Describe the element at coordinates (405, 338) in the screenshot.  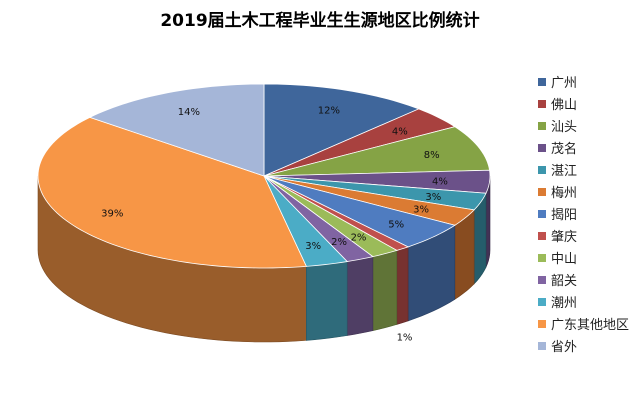
I see `slice-8-data-label: 1%` at that location.